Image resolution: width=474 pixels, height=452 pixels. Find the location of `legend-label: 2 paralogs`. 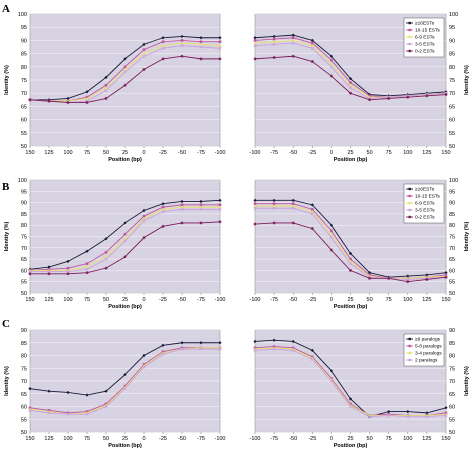

legend-label: 2 paralogs is located at coordinates (426, 361).